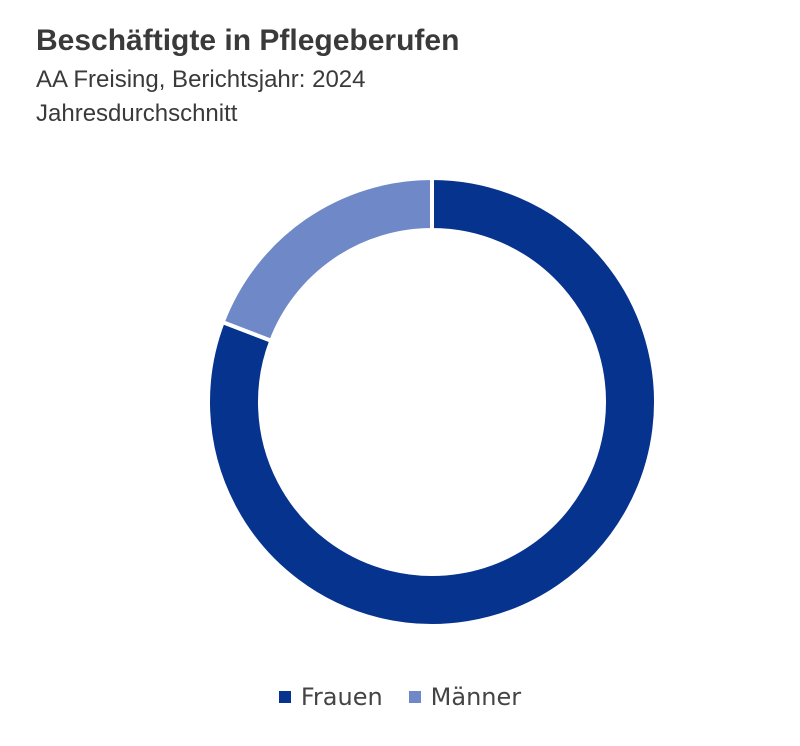 The image size is (800, 746). I want to click on chart-legend: Frauen Männer, so click(400, 697).